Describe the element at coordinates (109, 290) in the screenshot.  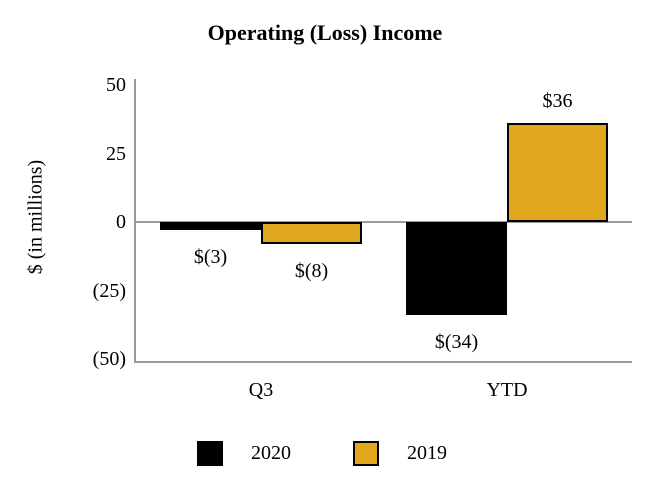
I see `y-axis-tick-label: (25)` at that location.